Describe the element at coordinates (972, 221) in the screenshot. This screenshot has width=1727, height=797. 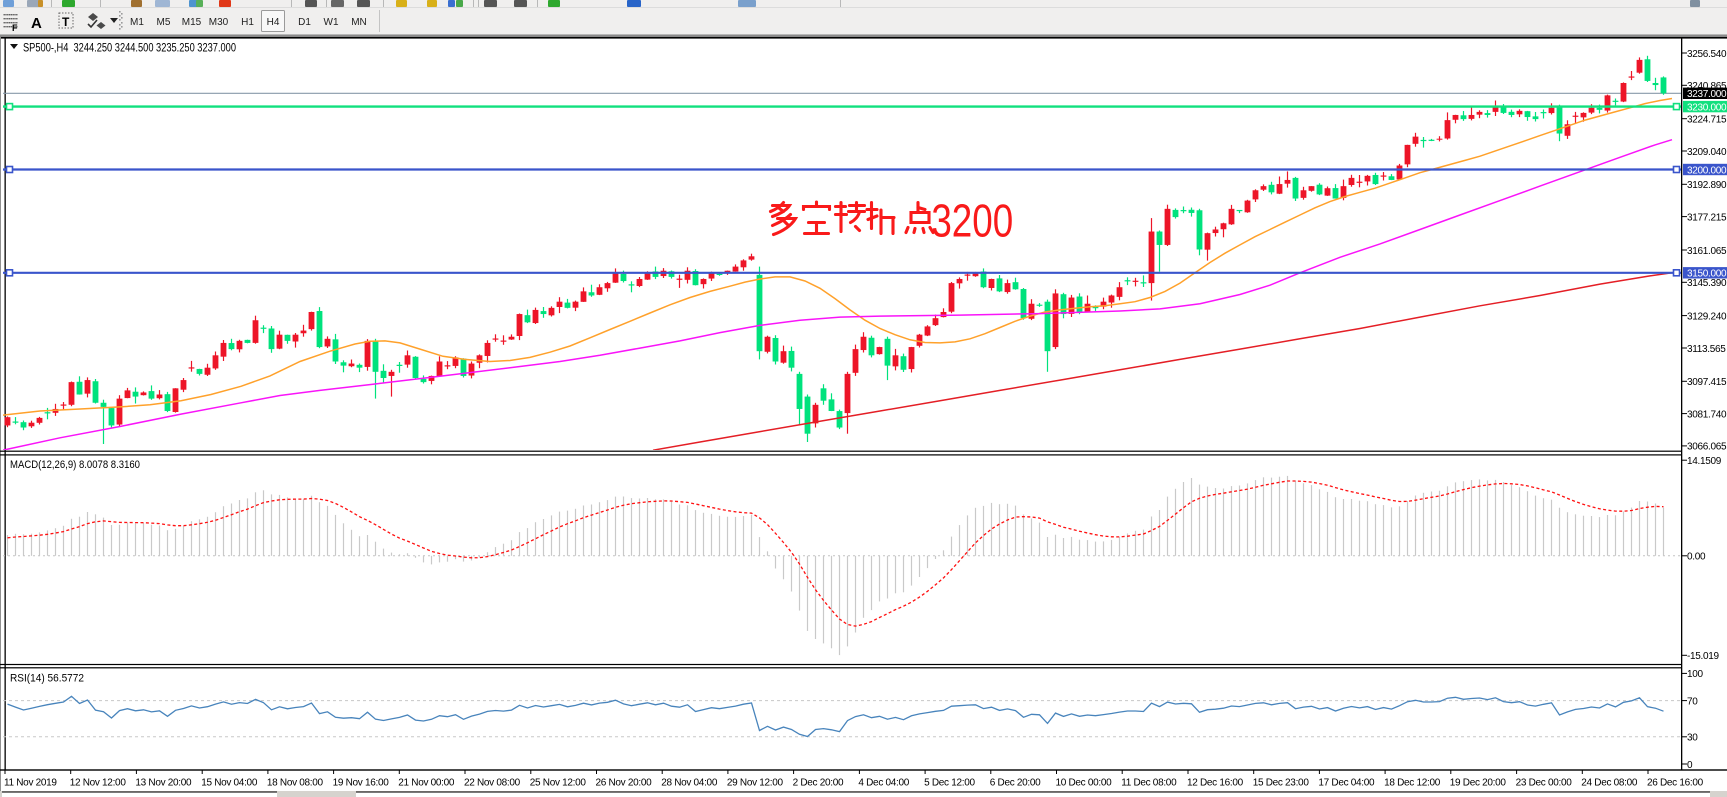
I see `svg-text: 3200` at that location.